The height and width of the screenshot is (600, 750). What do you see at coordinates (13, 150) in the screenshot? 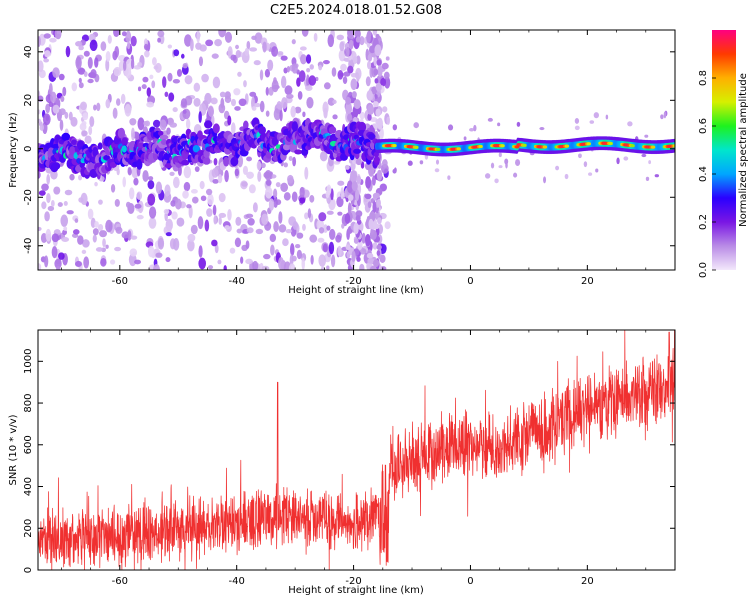
I see `spectrogram-ylabel: Frequency (Hz)` at bounding box center [13, 150].